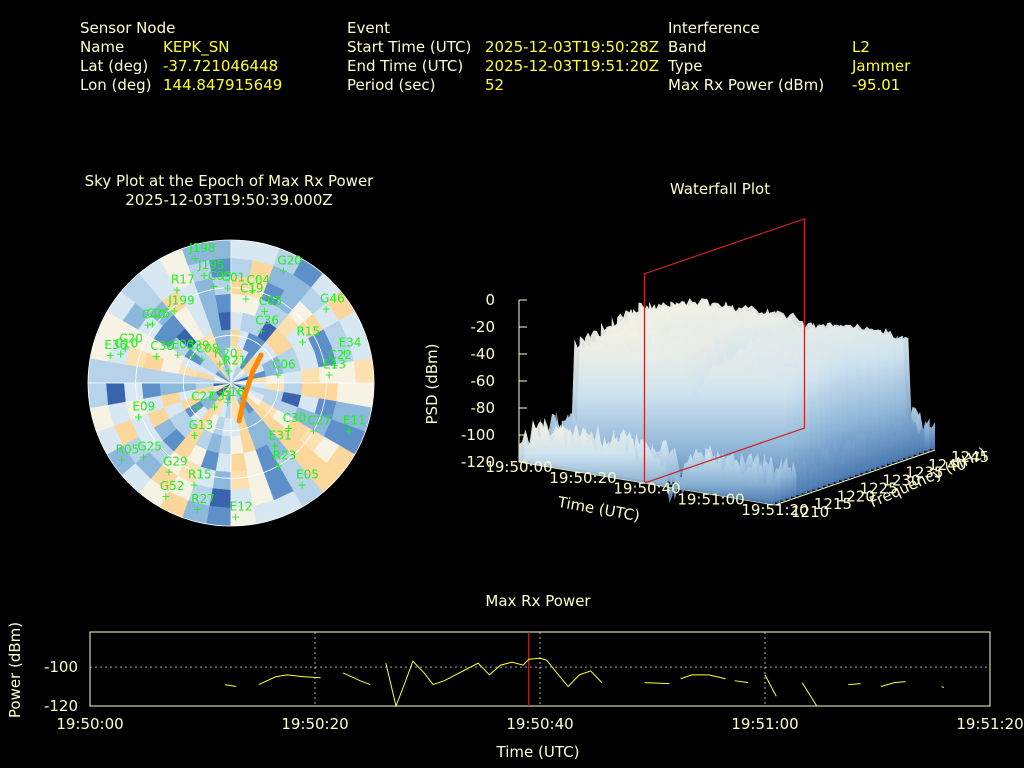  I want to click on skyplot-satellite: +R20, so click(226, 359).